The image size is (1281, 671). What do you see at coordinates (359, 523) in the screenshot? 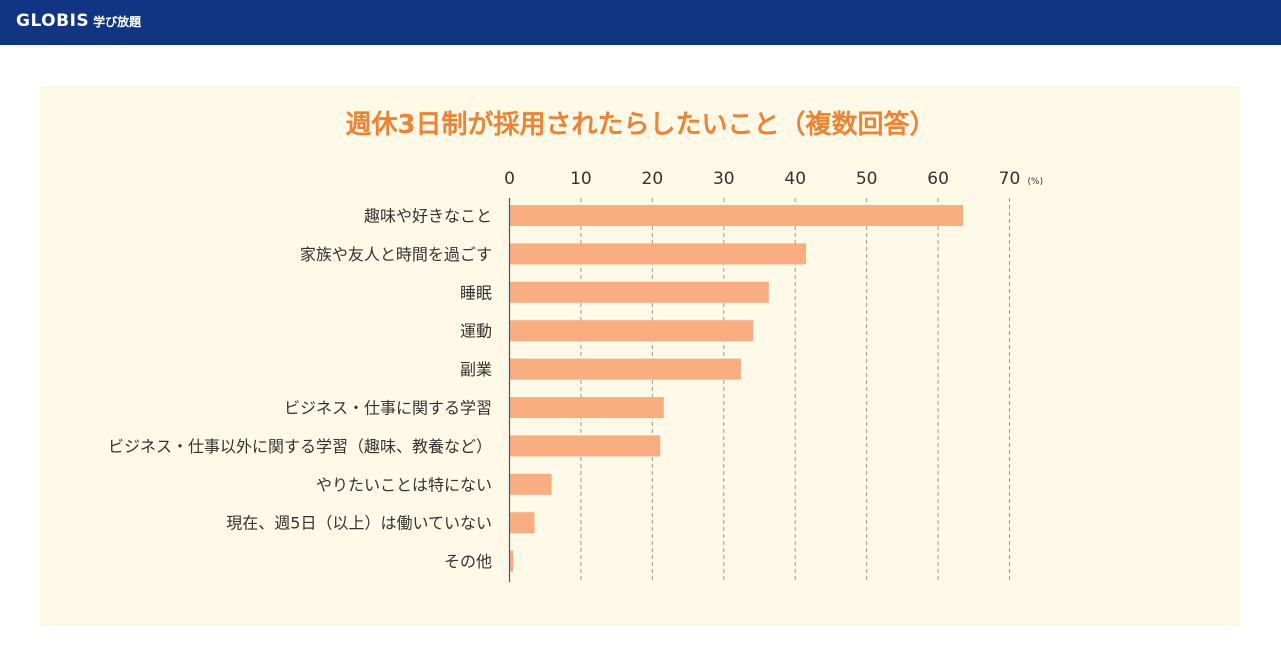
I see `category-label: 現在、週5日（以上）は働いていない` at bounding box center [359, 523].